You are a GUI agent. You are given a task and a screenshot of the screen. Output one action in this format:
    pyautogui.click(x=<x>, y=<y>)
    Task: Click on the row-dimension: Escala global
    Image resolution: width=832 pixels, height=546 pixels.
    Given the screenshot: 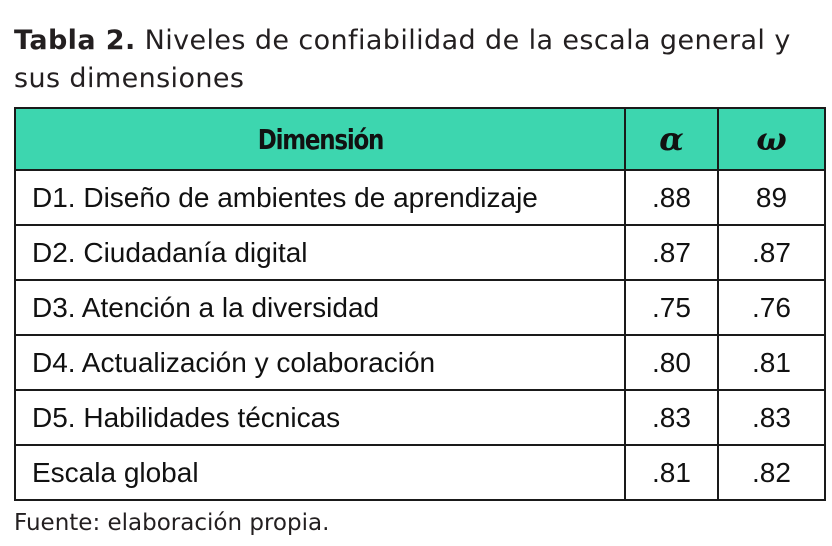 What is the action you would take?
    pyautogui.click(x=320, y=472)
    